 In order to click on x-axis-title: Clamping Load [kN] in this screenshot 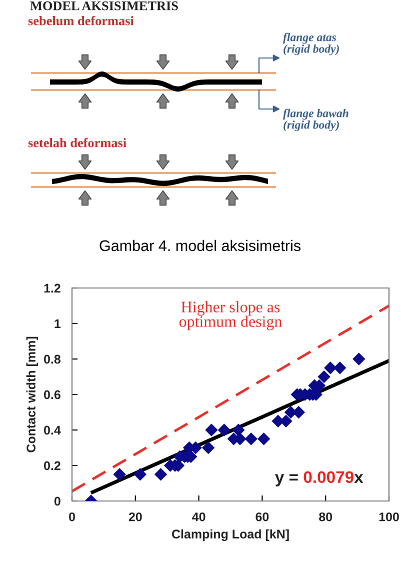, I will do `click(230, 535)`.